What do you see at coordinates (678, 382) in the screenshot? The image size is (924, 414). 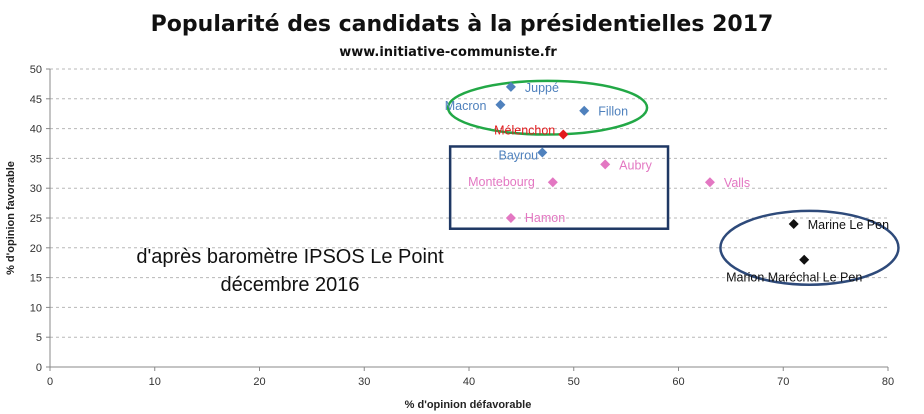 I see `x-tick-label: 60` at bounding box center [678, 382].